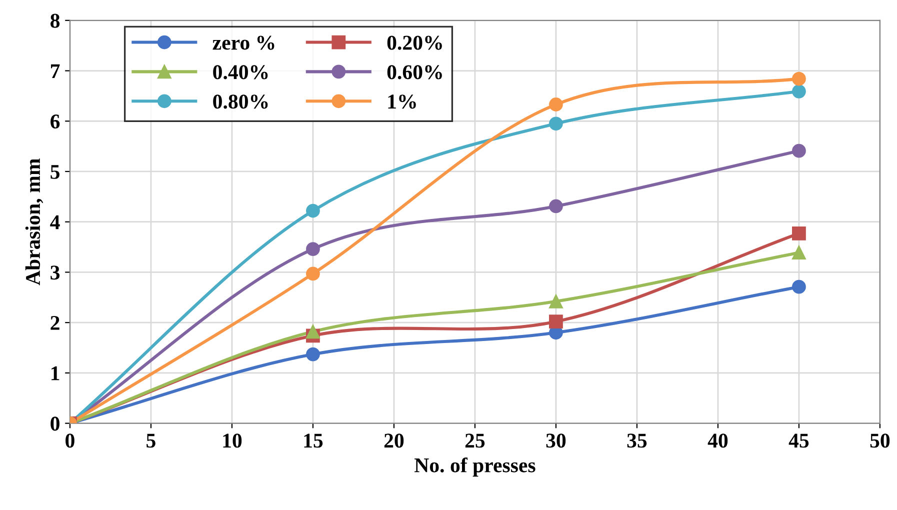 Image resolution: width=897 pixels, height=510 pixels. I want to click on x-tick-label: 50, so click(880, 441).